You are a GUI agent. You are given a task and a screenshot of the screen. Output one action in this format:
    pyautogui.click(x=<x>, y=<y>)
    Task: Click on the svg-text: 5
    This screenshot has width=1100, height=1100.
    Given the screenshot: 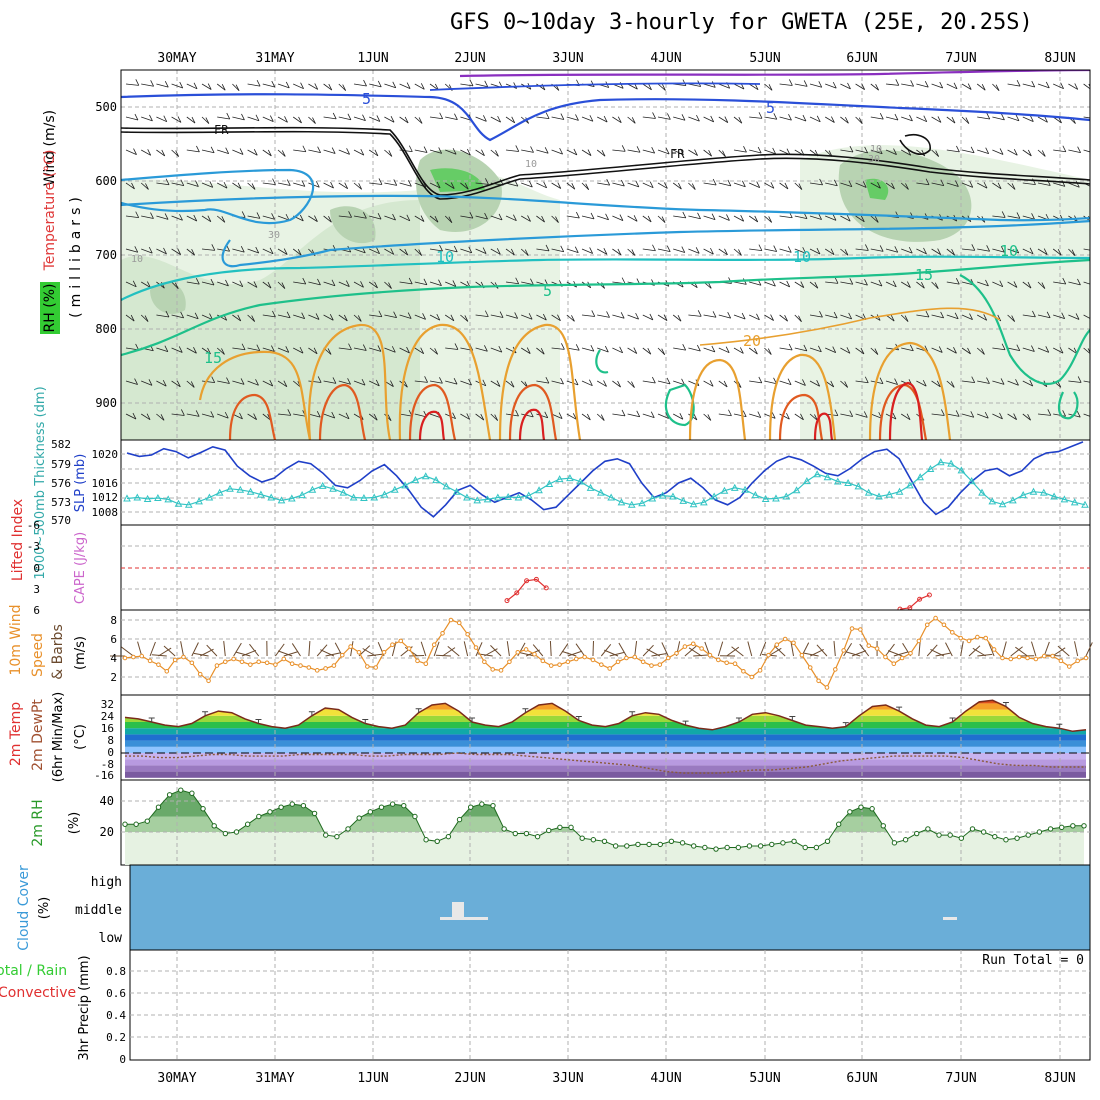 What is the action you would take?
    pyautogui.click(x=366, y=99)
    